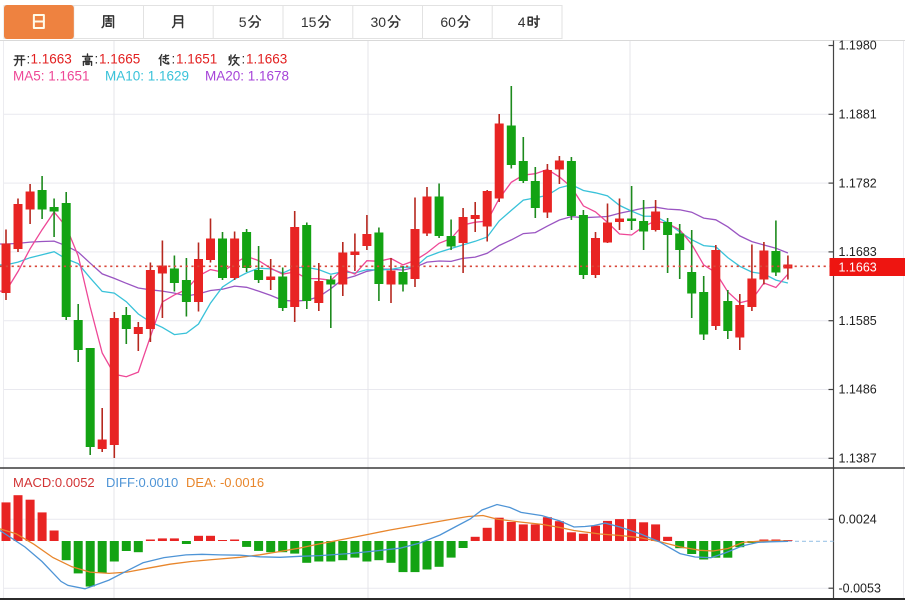  I want to click on svg-text: 1.1683, so click(858, 252).